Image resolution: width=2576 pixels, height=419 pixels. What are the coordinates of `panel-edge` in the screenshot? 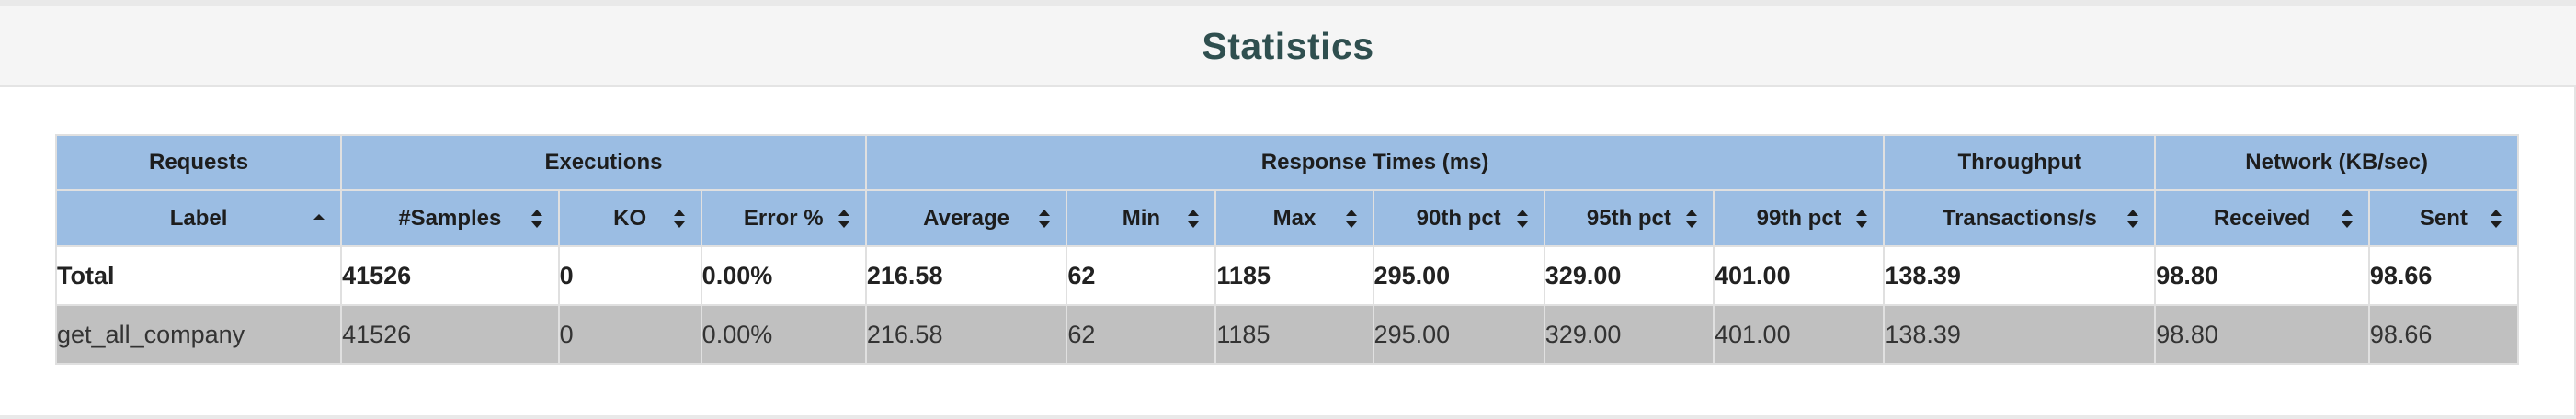 It's located at (2575, 250).